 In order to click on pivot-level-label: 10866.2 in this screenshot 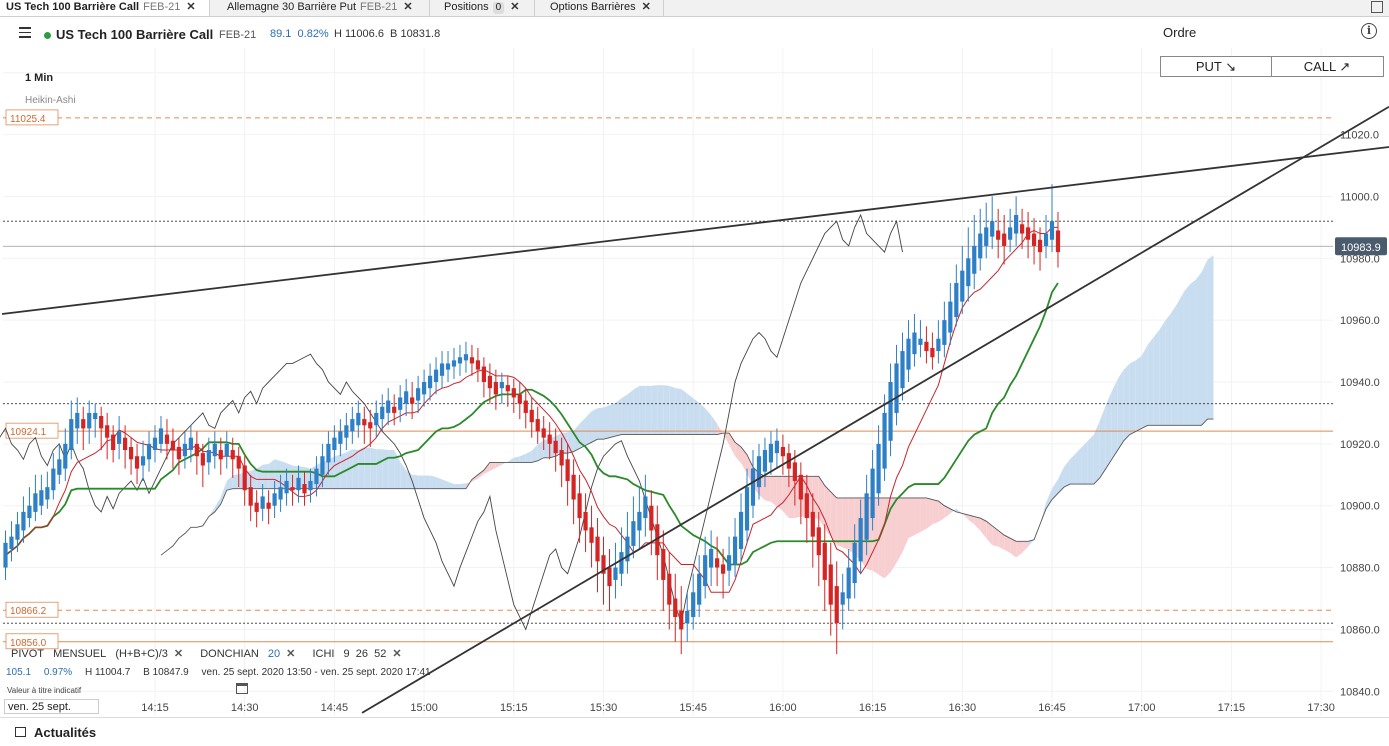, I will do `click(28, 611)`.